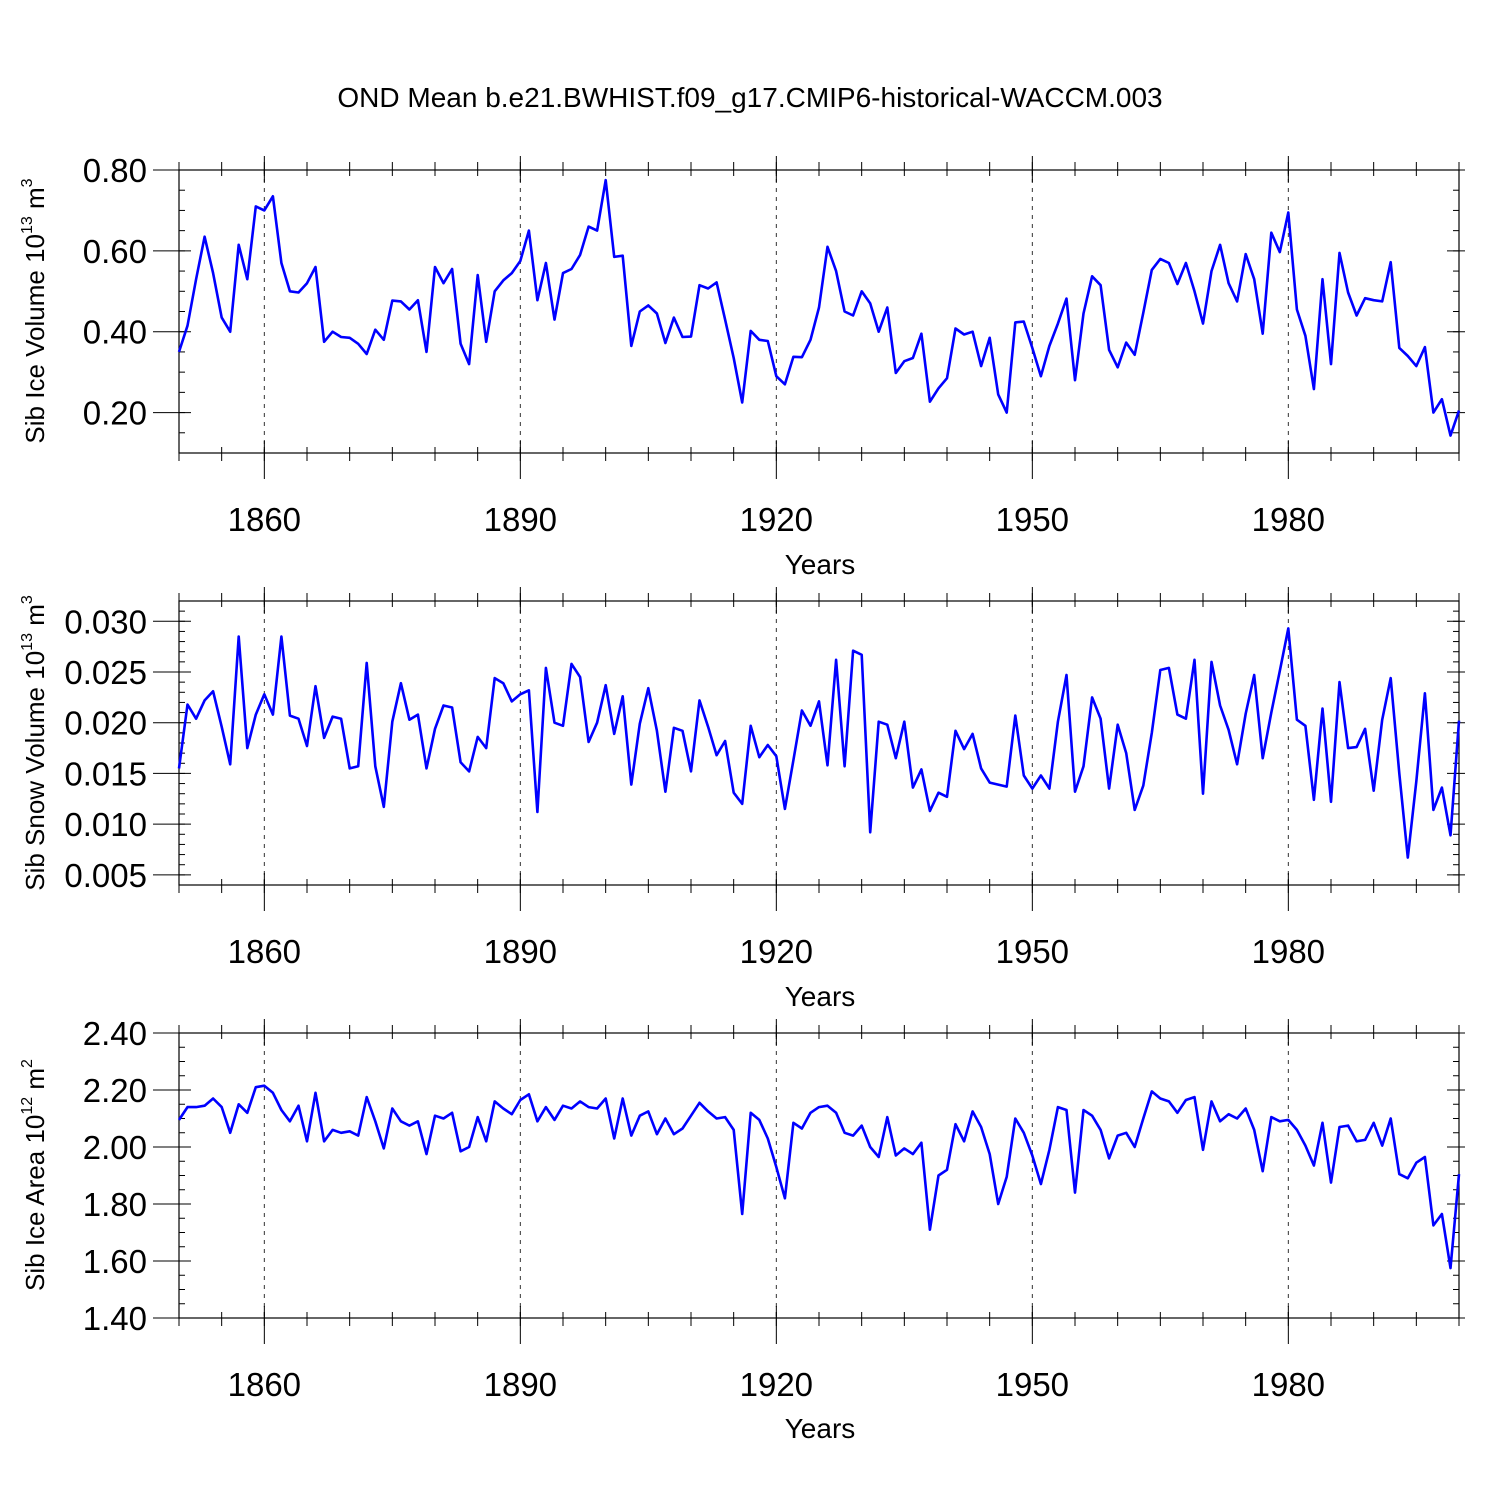  What do you see at coordinates (820, 564) in the screenshot?
I see `xlabel-ice-volume: Years` at bounding box center [820, 564].